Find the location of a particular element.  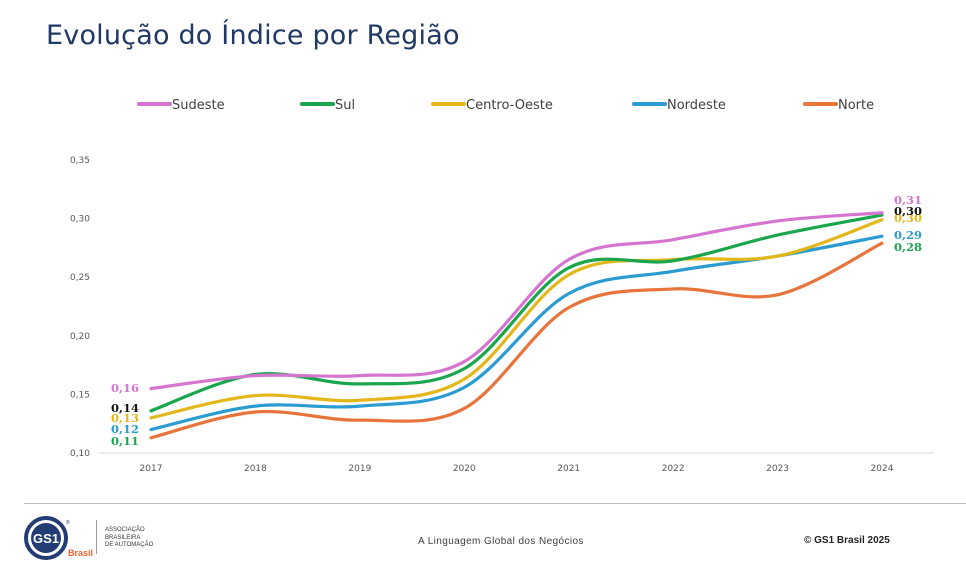

y-tick-label: 0,25 is located at coordinates (80, 278).